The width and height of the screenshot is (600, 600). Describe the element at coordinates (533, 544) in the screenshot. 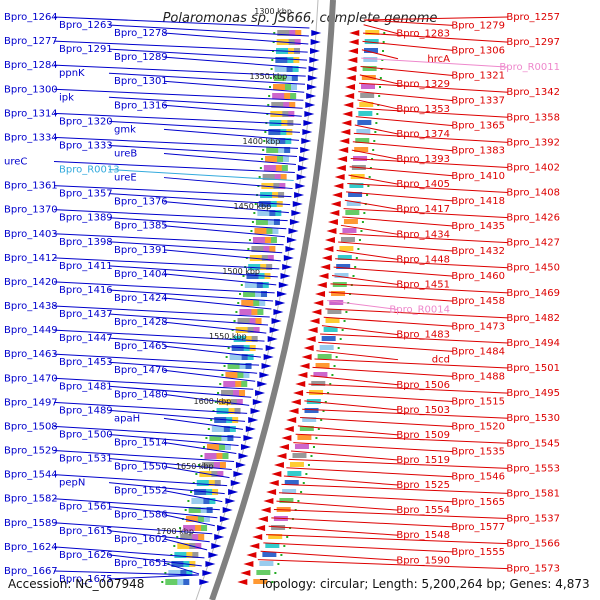

I see `gene-label-right: Bpro_1566` at that location.